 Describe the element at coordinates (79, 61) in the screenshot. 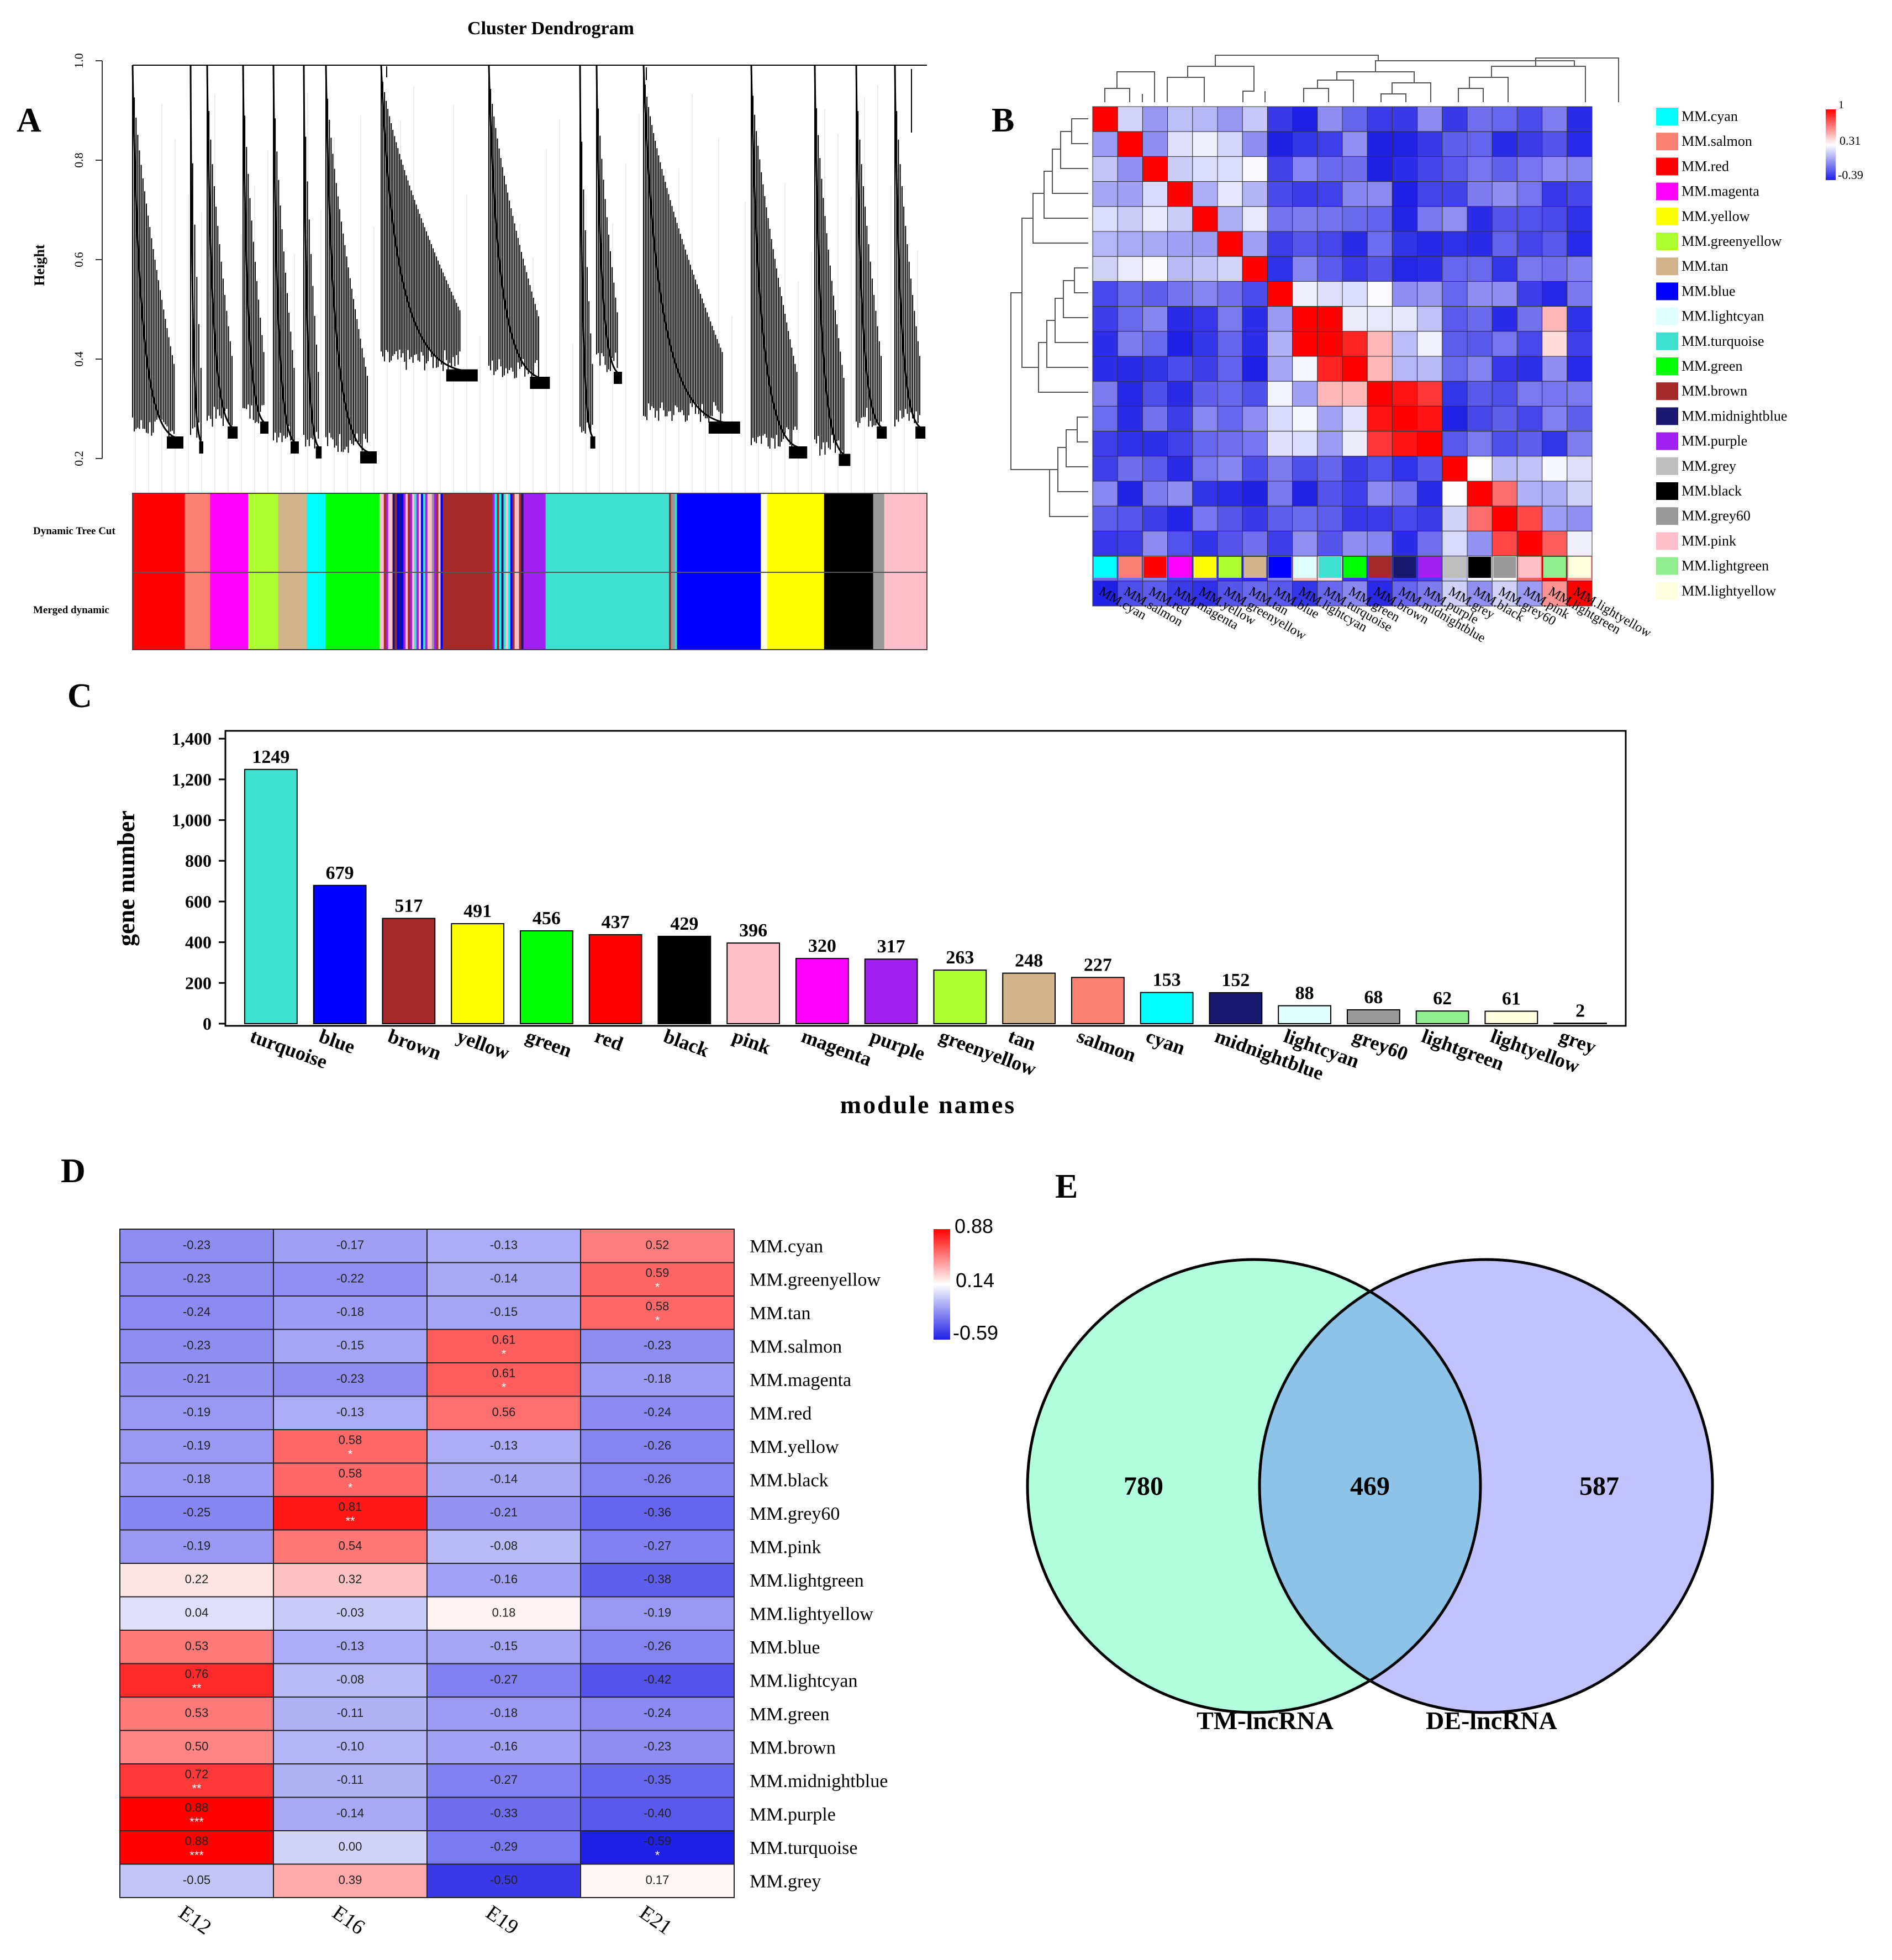

I see `dendrogram-tick-label: 1.0` at that location.